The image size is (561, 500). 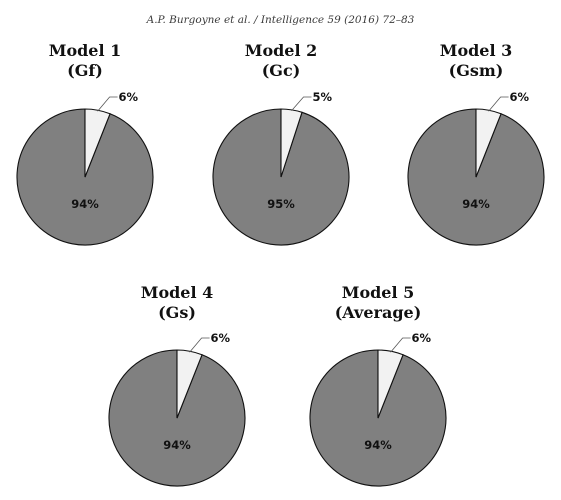 I want to click on pie-panel-5: Model 5(Average) 6% 94%, so click(x=378, y=385).